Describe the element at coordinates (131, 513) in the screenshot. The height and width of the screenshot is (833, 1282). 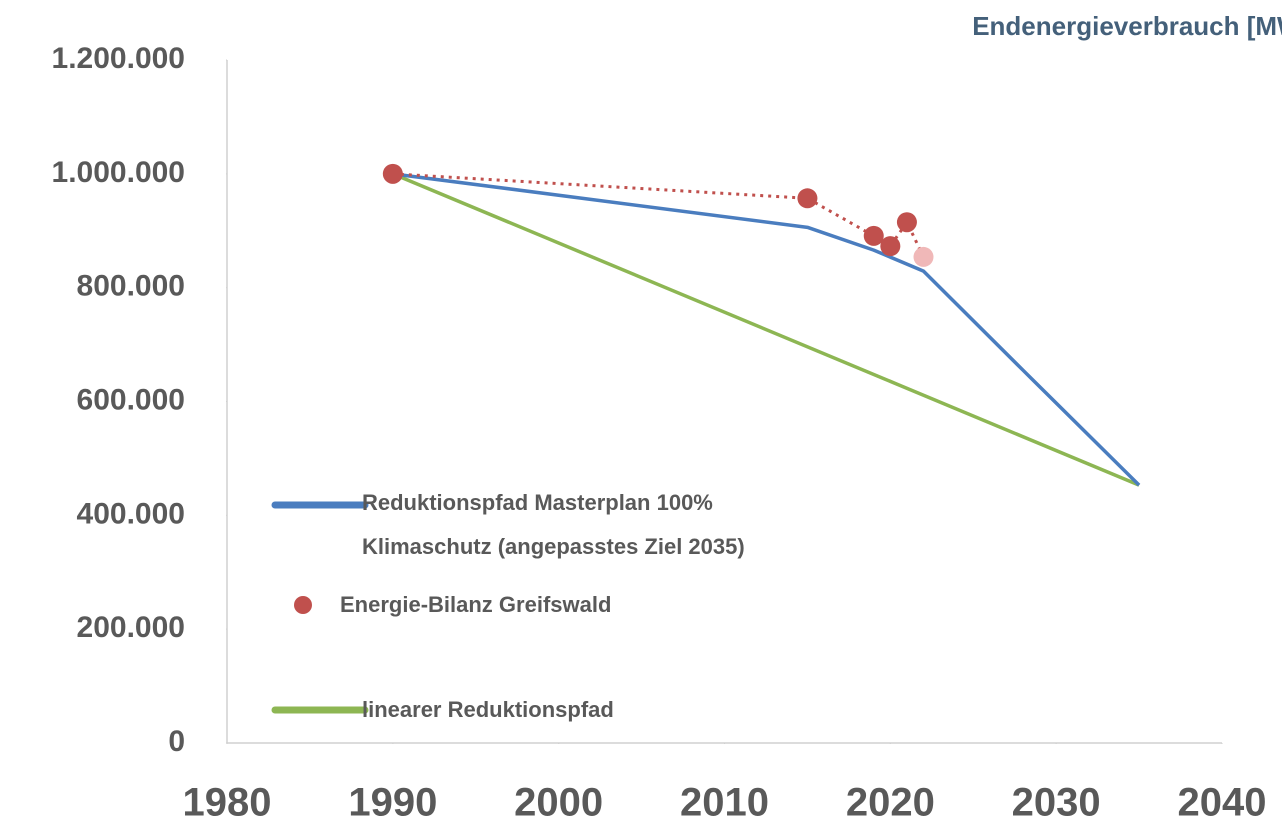
I see `y-tick-label: 400.000` at that location.